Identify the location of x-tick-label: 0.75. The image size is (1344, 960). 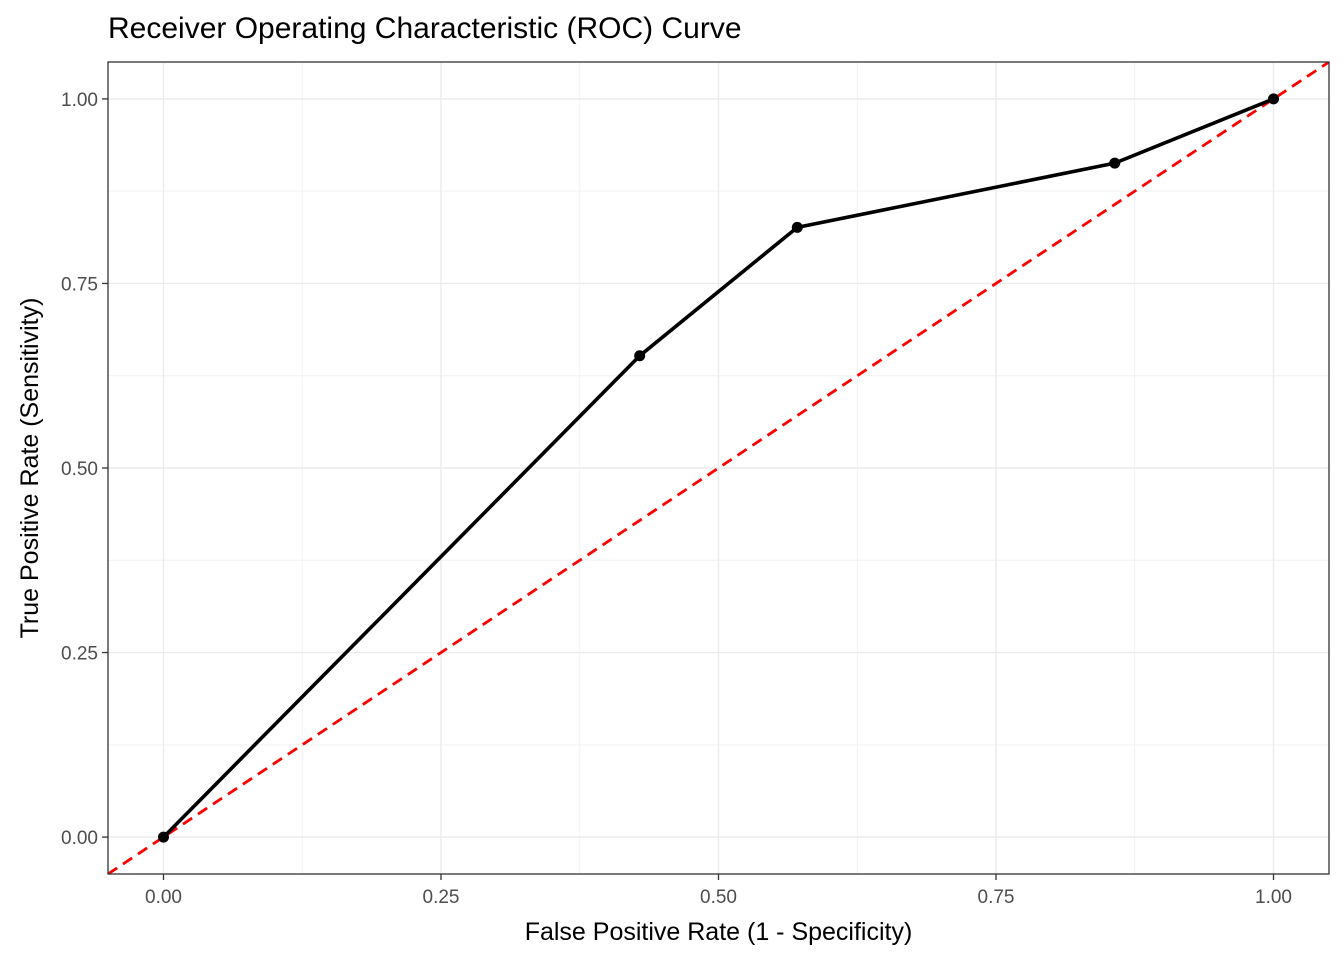
(996, 897).